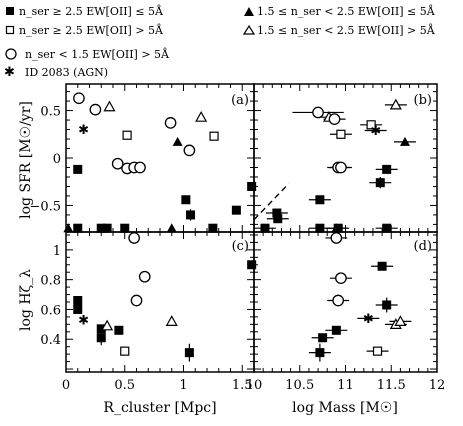 The image size is (463, 426). Describe the element at coordinates (391, 385) in the screenshot. I see `x-tick-label: 11.5` at that location.